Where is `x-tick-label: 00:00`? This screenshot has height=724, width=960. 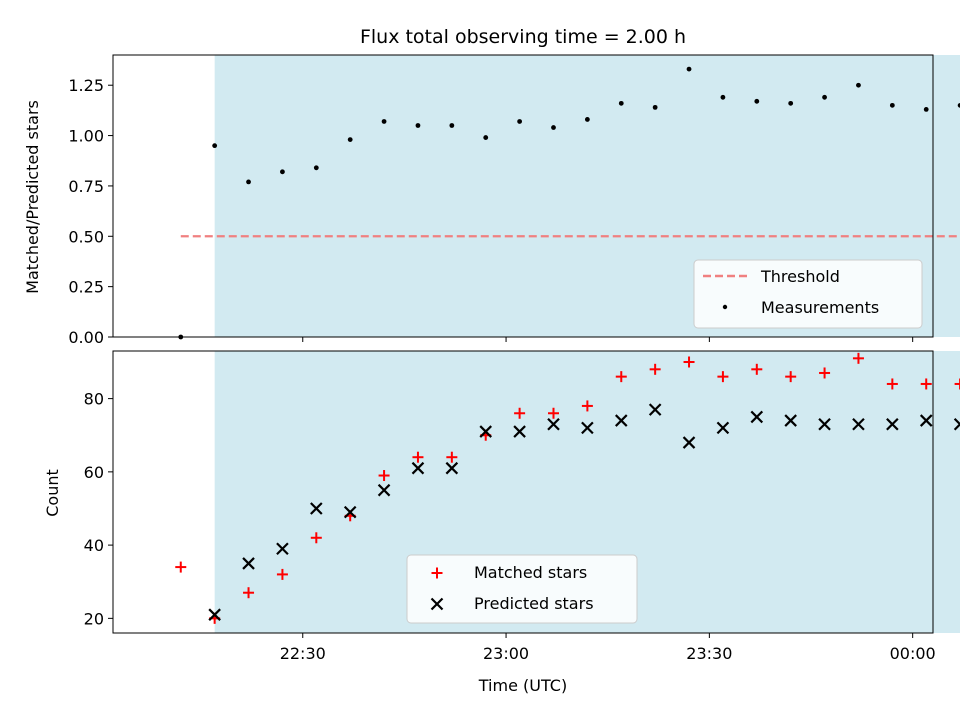
x-tick-label: 00:00 is located at coordinates (913, 653).